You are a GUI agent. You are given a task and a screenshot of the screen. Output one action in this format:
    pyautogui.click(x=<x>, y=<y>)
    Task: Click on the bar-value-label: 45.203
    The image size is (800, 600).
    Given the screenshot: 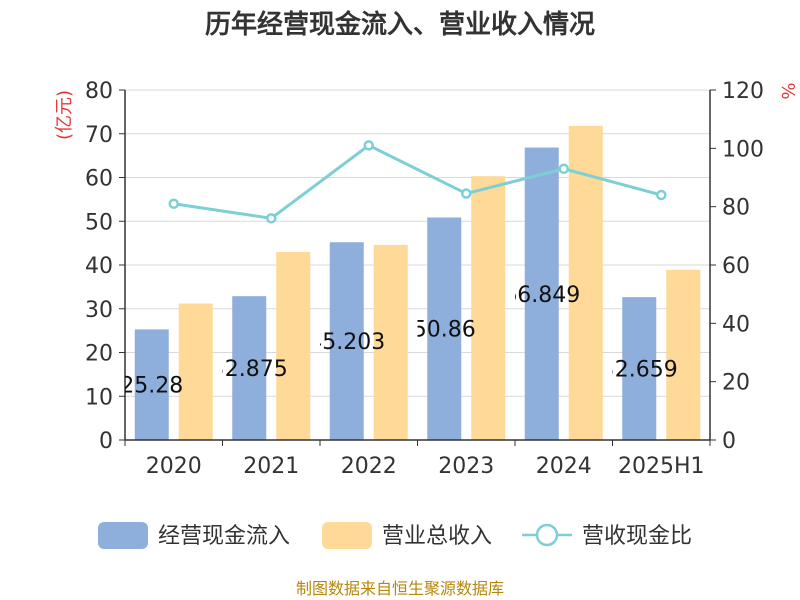 What is the action you would take?
    pyautogui.click(x=346, y=342)
    